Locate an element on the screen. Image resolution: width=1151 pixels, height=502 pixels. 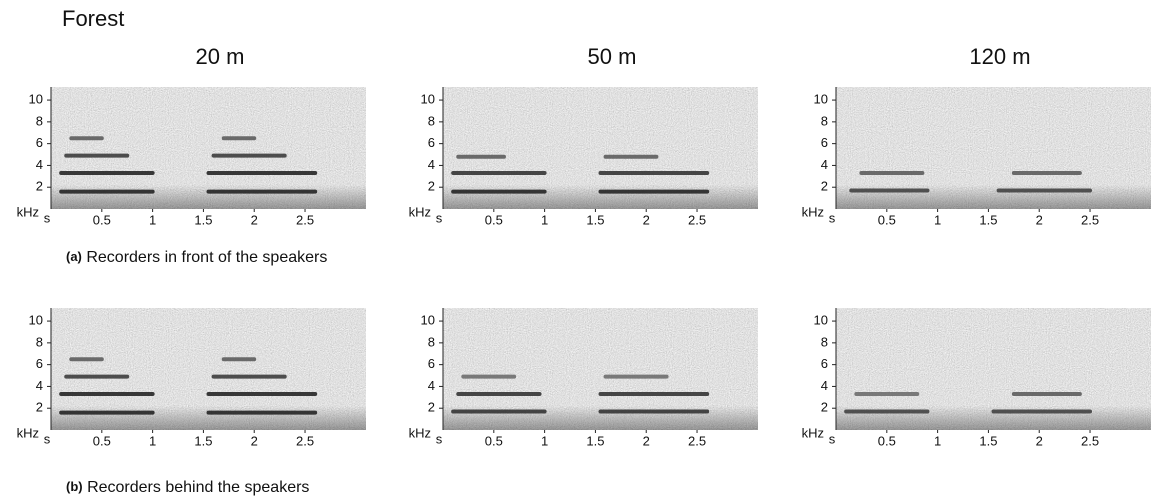
caption: (b) Recorders behind the speakers is located at coordinates (187, 487).